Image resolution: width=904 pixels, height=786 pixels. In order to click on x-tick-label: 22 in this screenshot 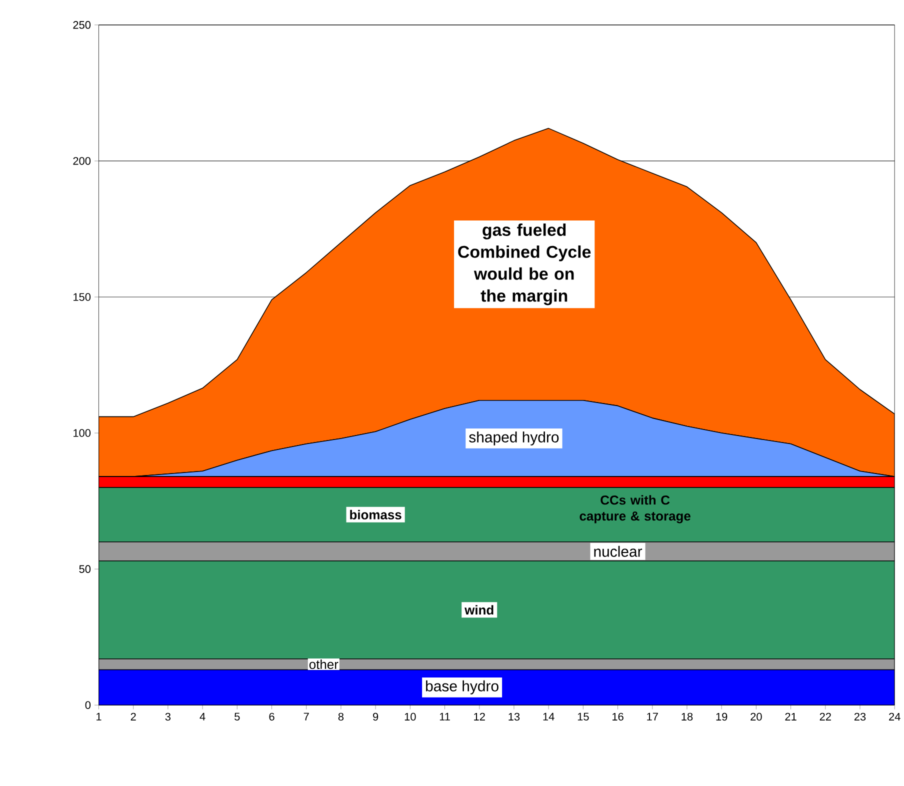, I will do `click(825, 716)`.